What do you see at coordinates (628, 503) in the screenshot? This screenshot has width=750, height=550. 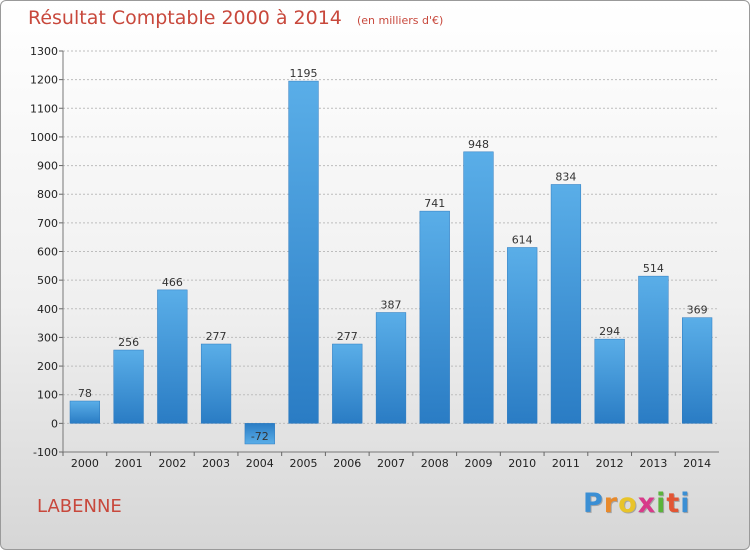 I see `logo-letter: o` at bounding box center [628, 503].